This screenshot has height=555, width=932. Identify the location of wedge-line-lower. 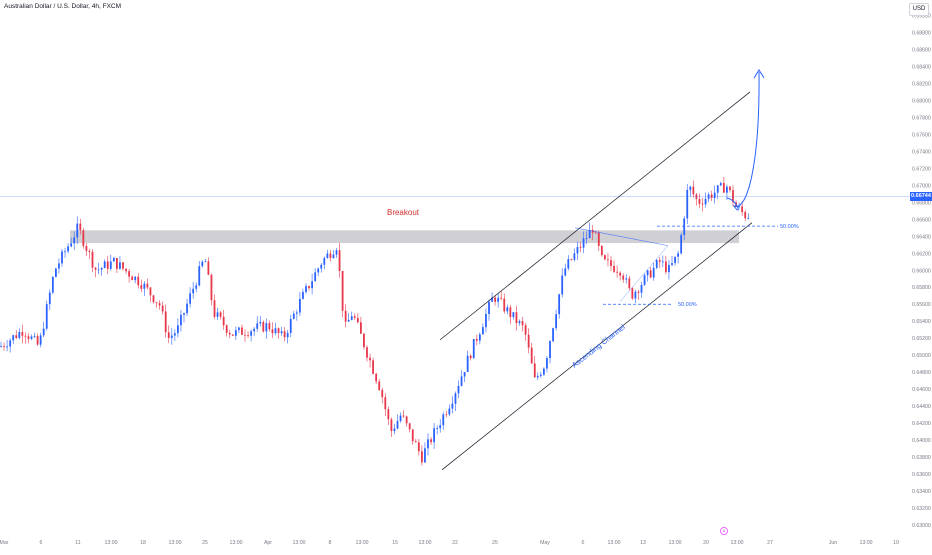
(644, 273).